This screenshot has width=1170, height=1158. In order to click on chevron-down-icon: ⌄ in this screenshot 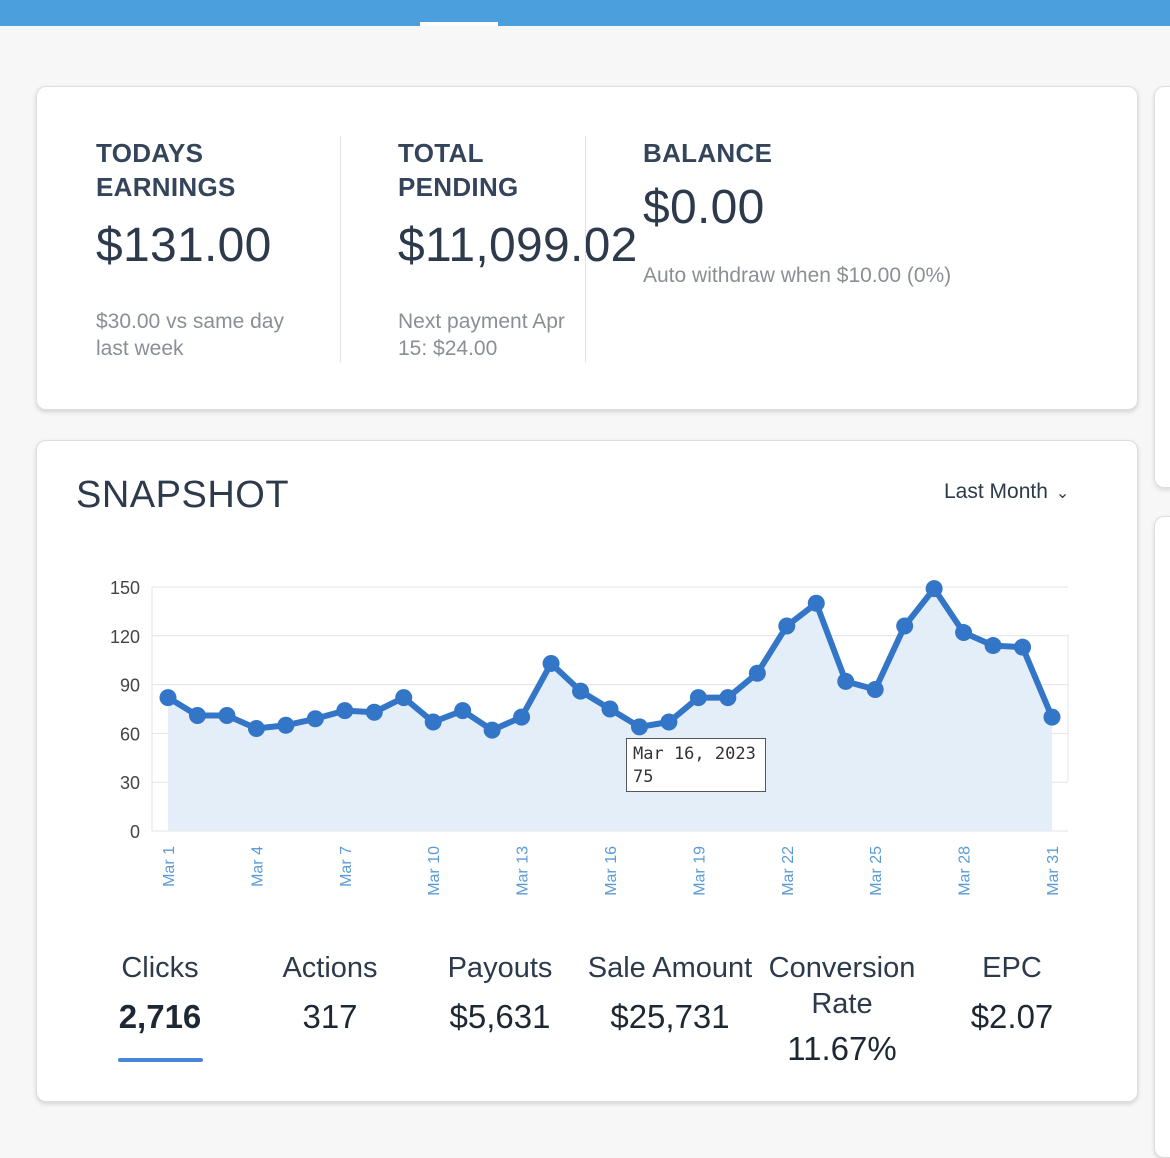, I will do `click(1062, 493)`.